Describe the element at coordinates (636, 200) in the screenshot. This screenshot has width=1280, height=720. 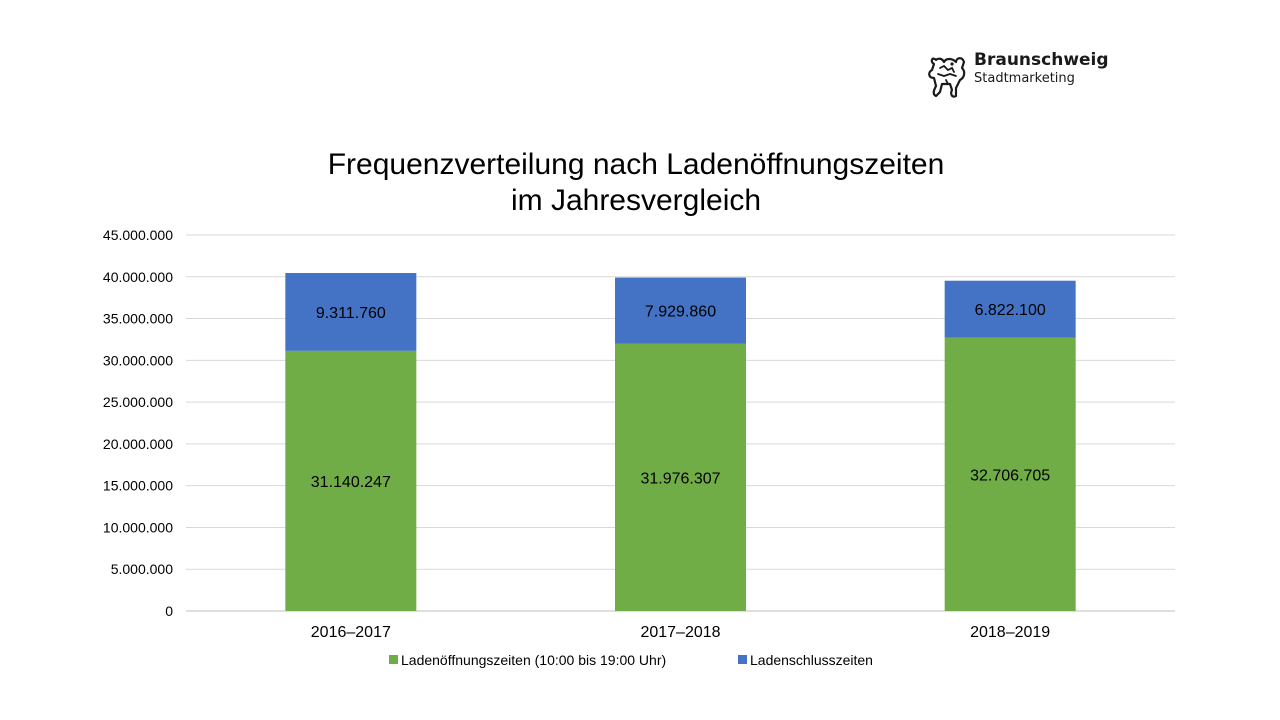
I see `chart-subtitle: im Jahresvergleich` at that location.